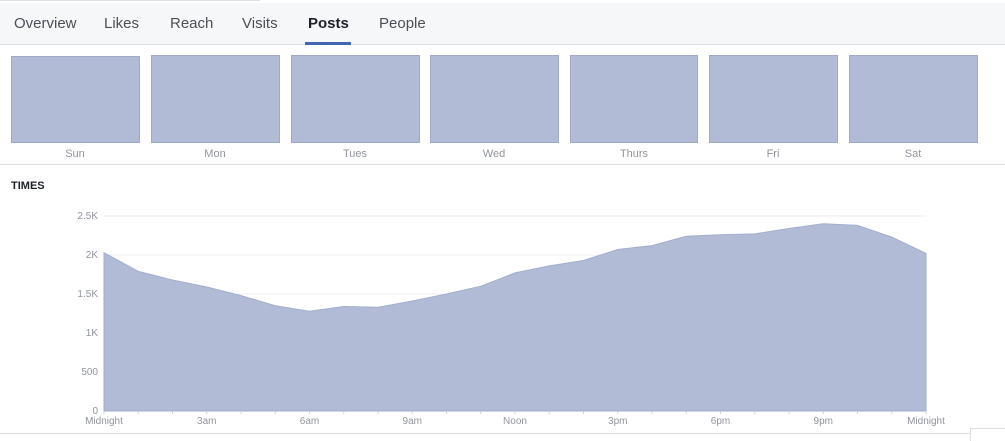  What do you see at coordinates (402, 23) in the screenshot?
I see `tab-people: People` at bounding box center [402, 23].